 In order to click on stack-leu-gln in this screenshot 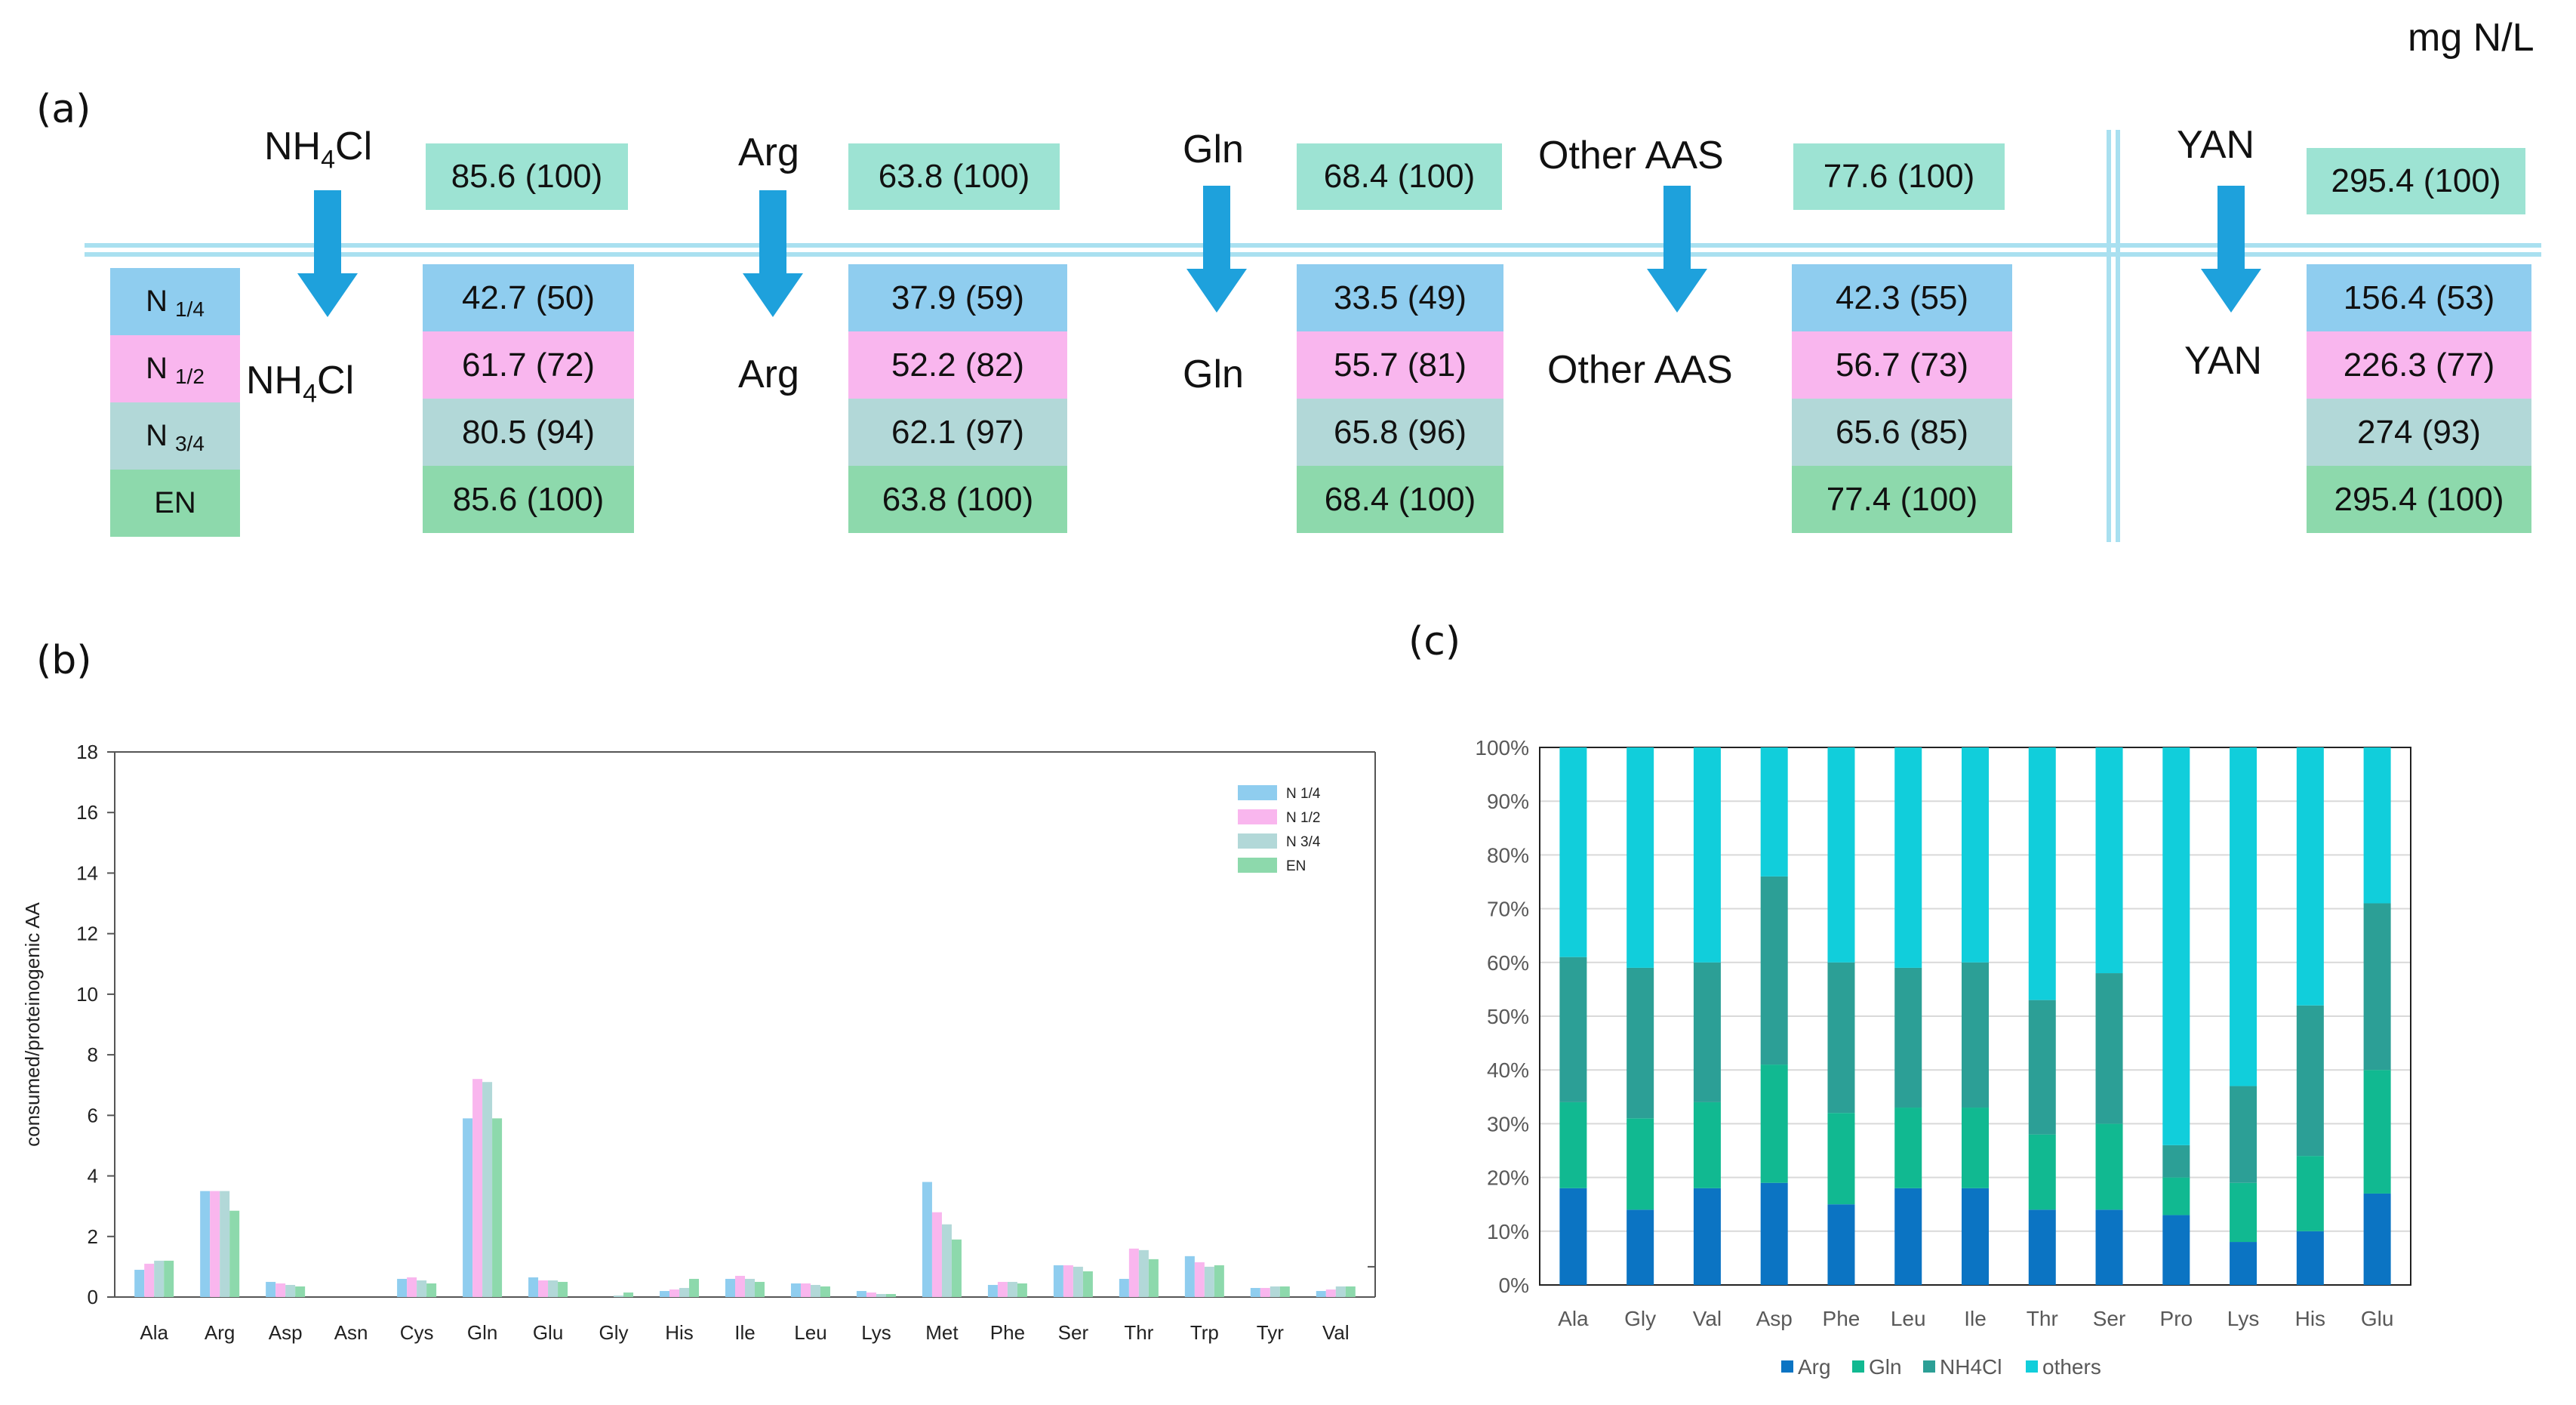, I will do `click(1908, 1148)`.